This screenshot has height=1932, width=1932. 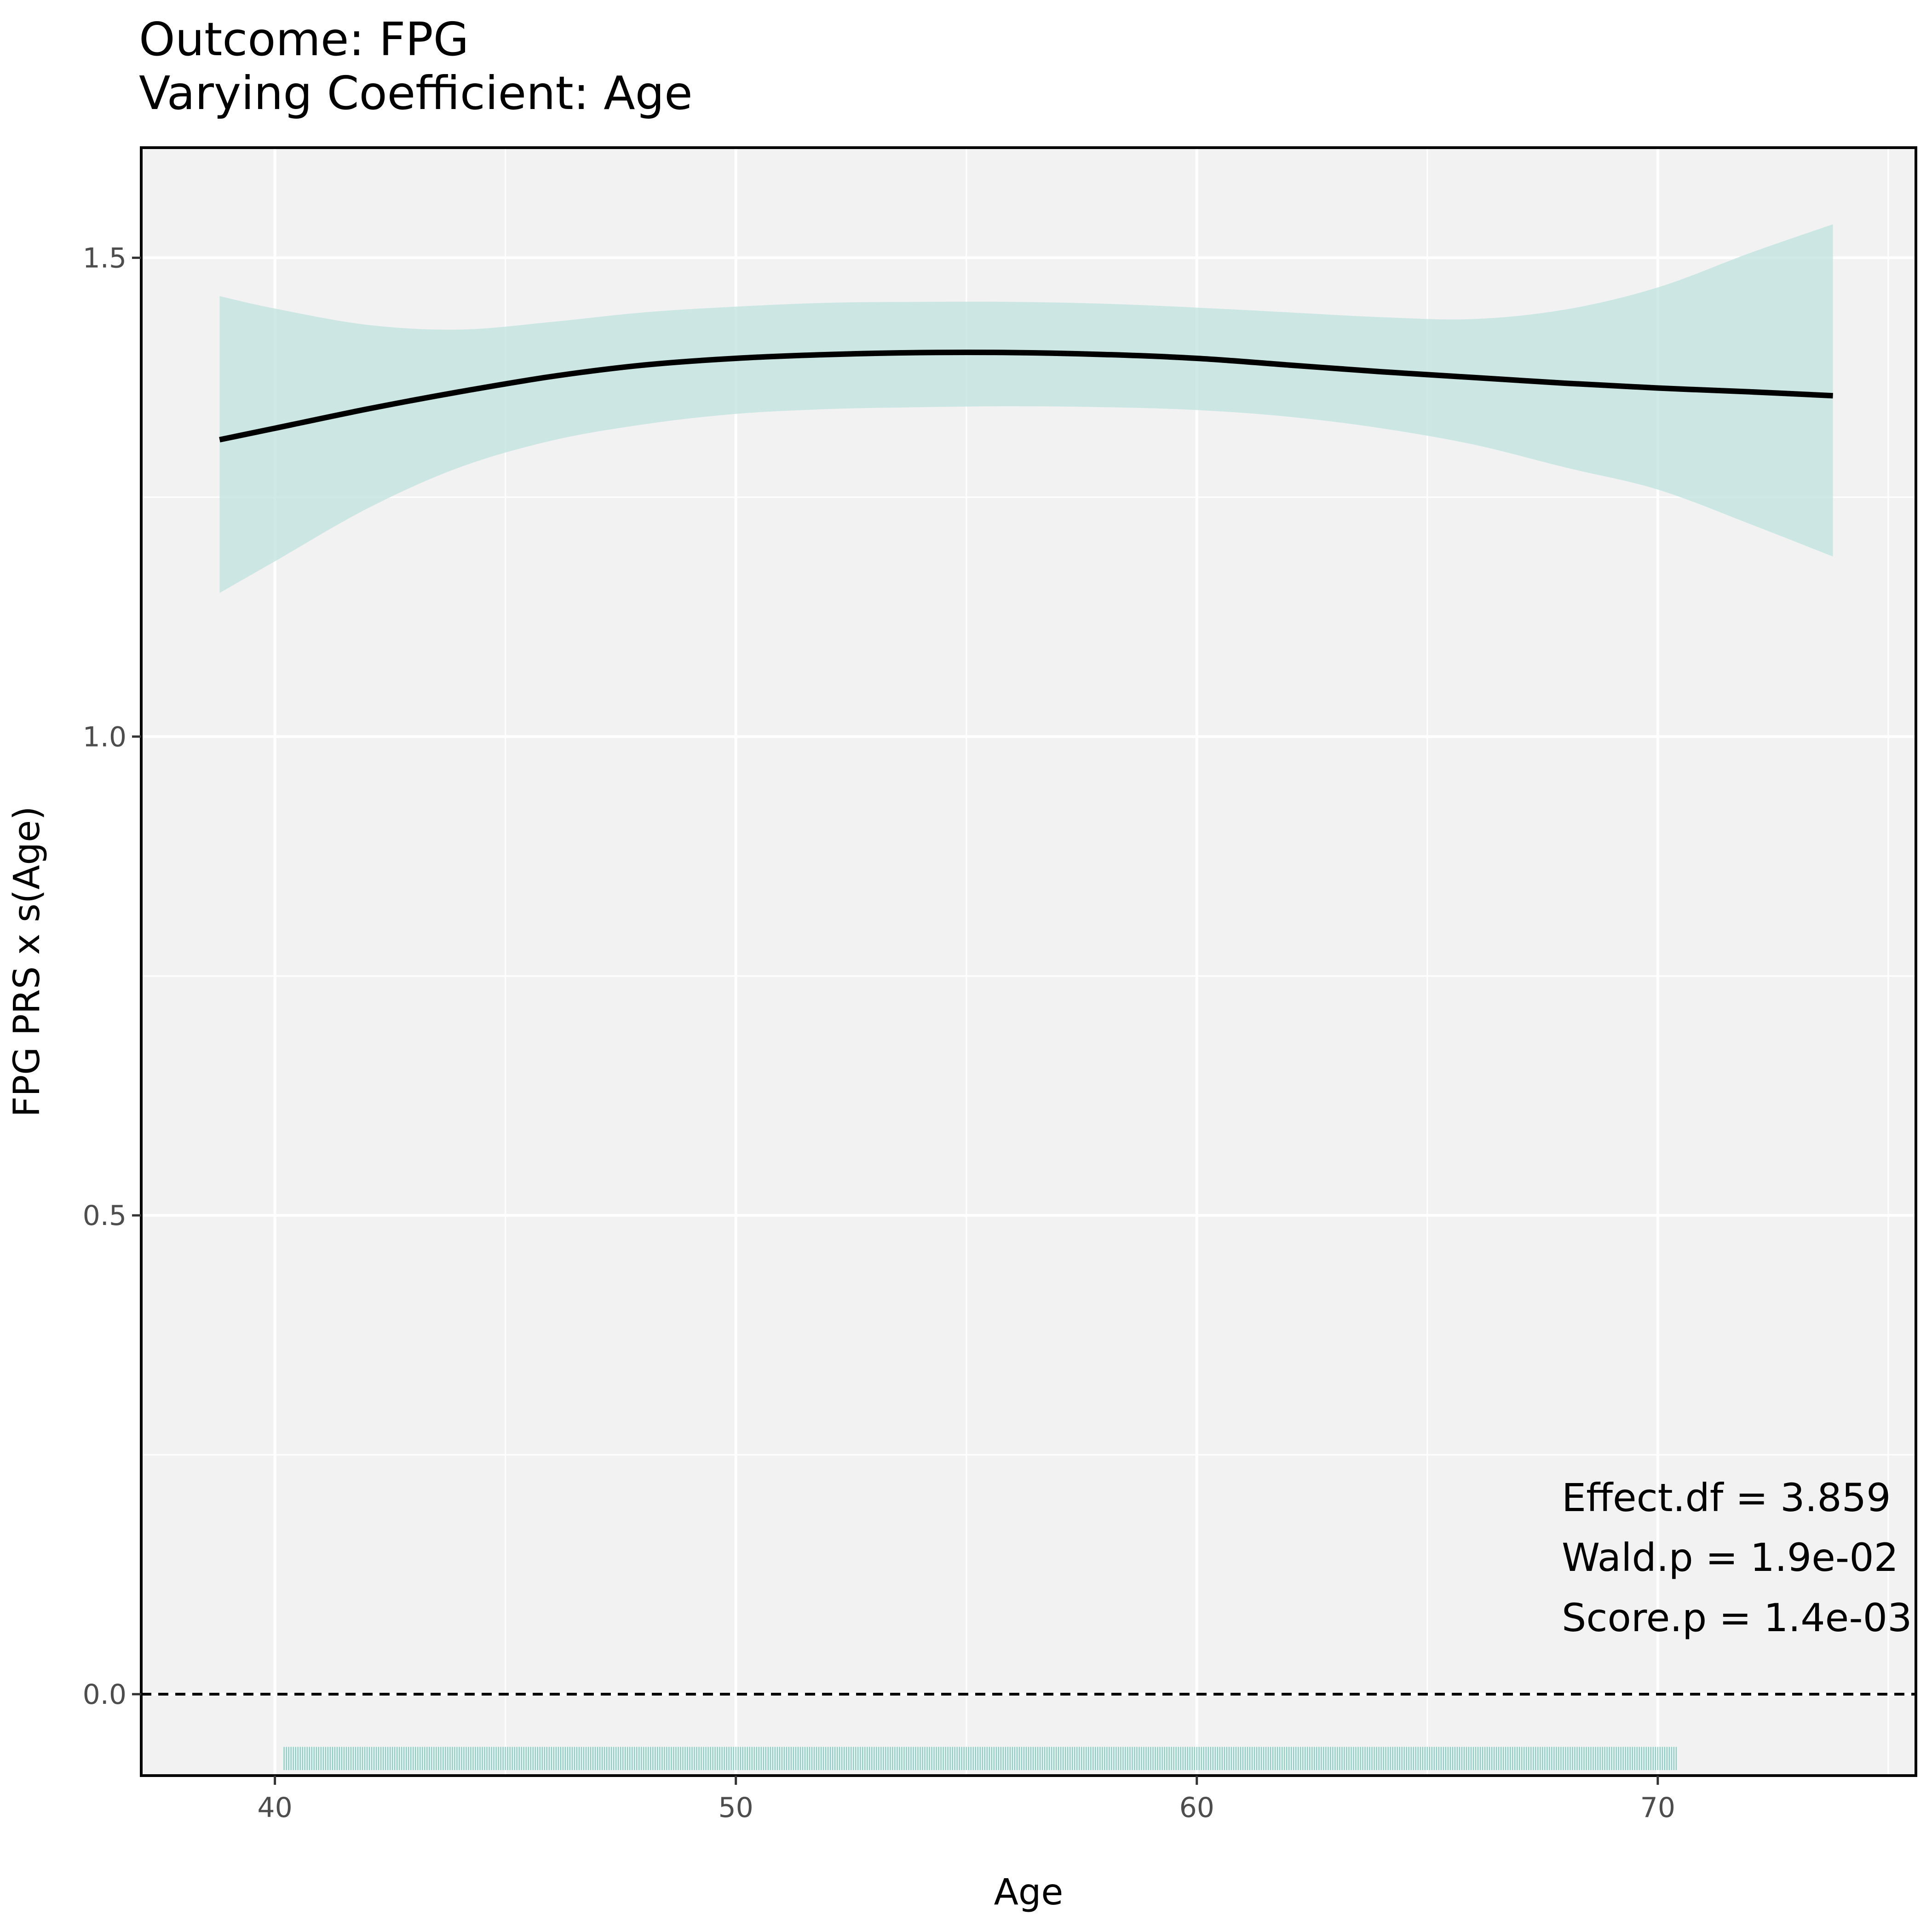 What do you see at coordinates (104, 1695) in the screenshot?
I see `y-tick-label: 0.0` at bounding box center [104, 1695].